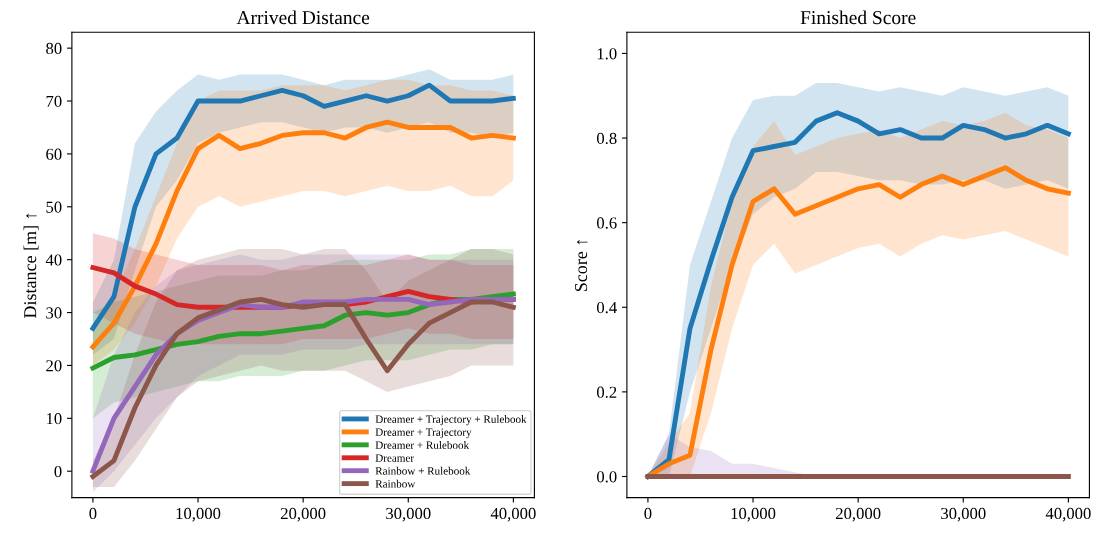  I want to click on y-tick-label: 70, so click(54, 101).